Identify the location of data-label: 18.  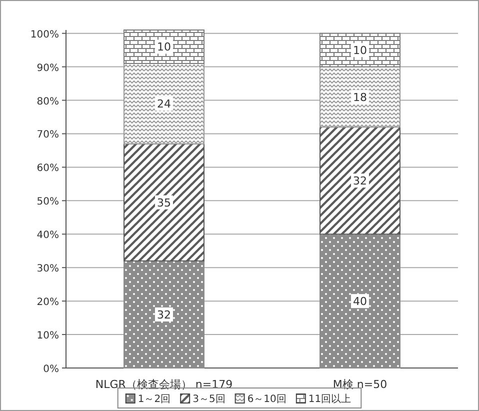
(360, 97).